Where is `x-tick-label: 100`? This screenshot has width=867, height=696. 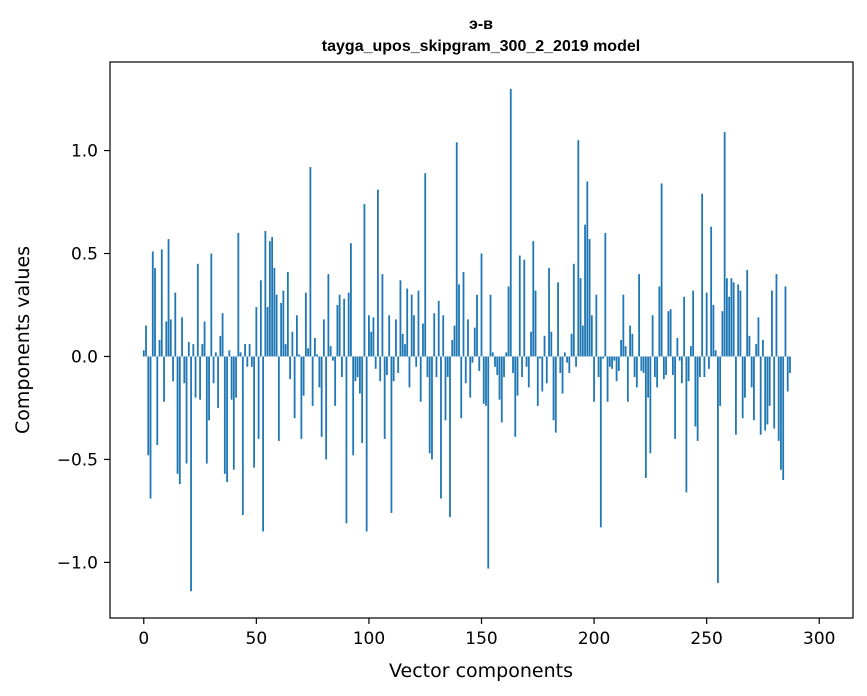
x-tick-label: 100 is located at coordinates (369, 639).